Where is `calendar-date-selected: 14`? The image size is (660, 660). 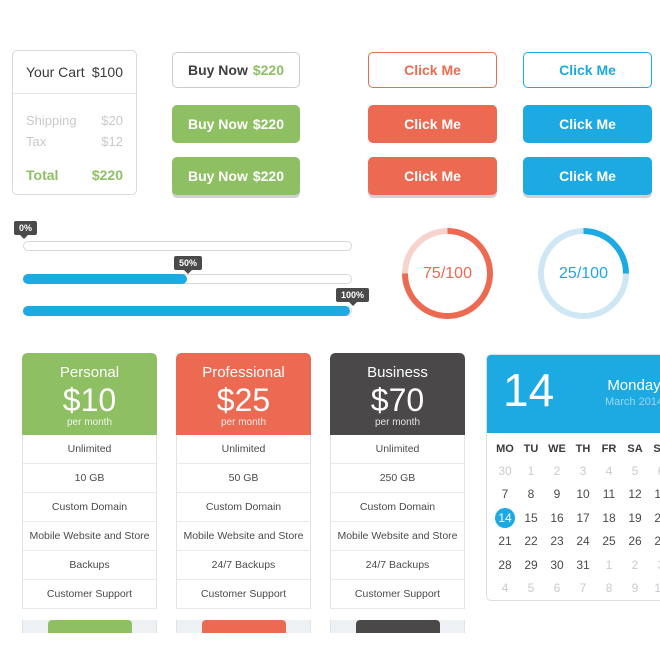
calendar-date-selected: 14 is located at coordinates (505, 518).